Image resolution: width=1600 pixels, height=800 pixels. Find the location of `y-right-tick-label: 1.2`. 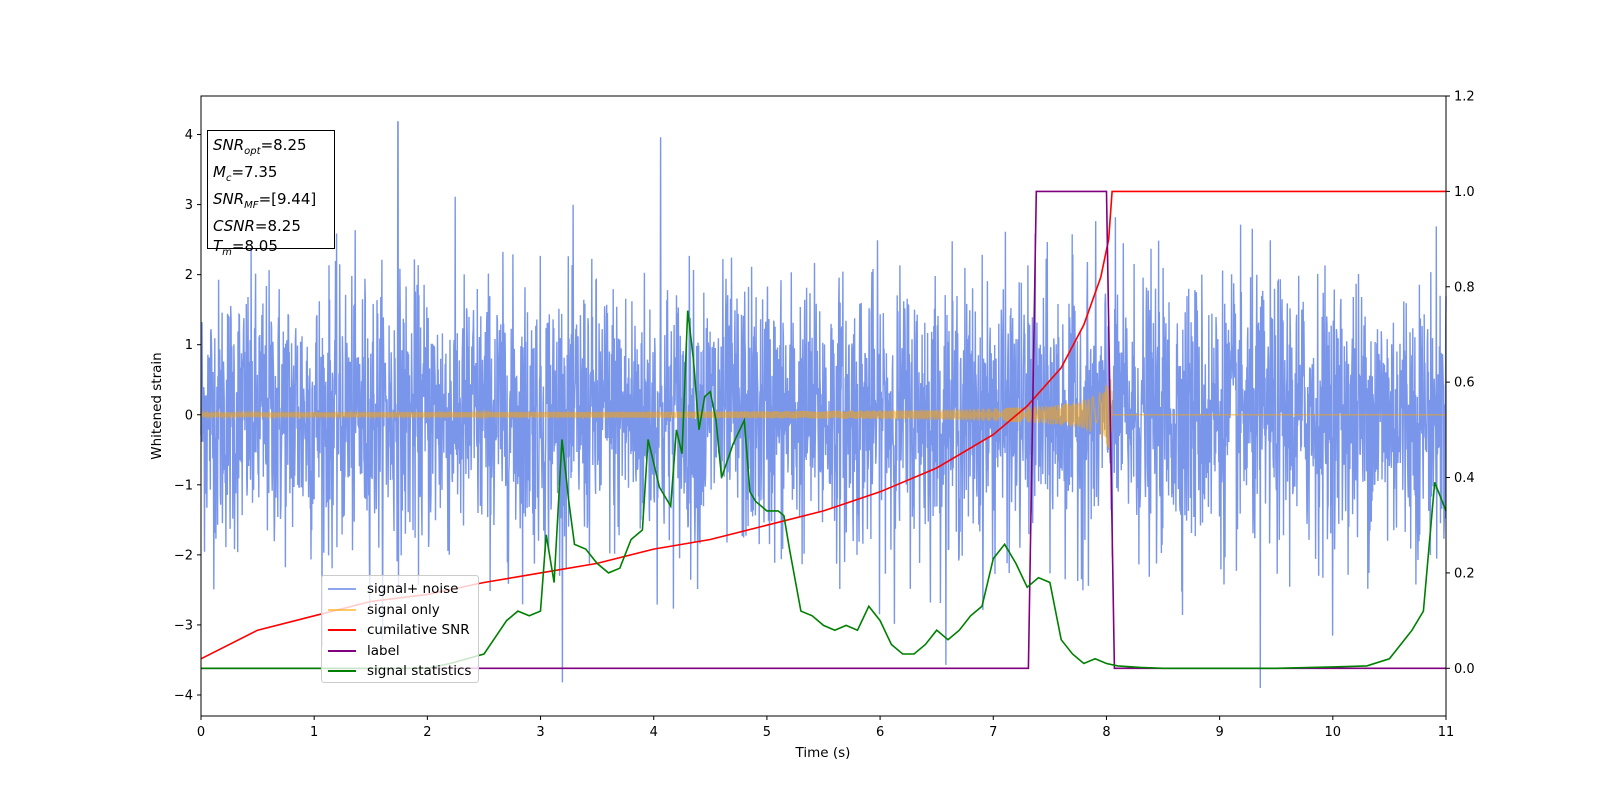

y-right-tick-label: 1.2 is located at coordinates (1464, 97).